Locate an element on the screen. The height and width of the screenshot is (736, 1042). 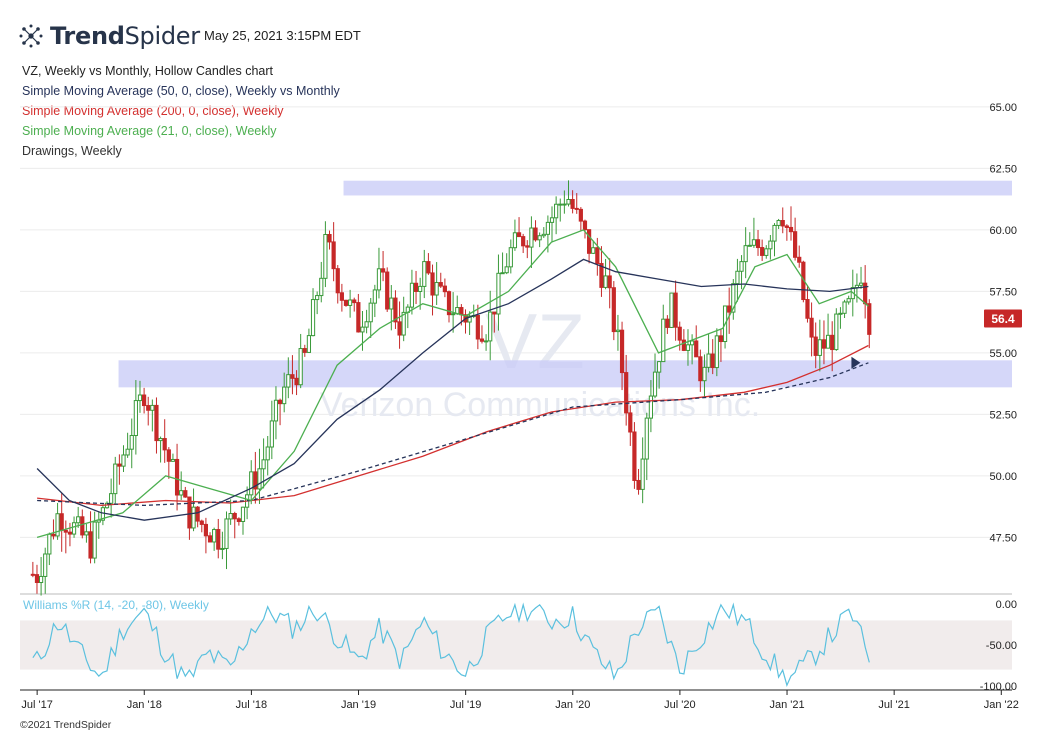
y-tick-label: 65.00 is located at coordinates (1003, 108).